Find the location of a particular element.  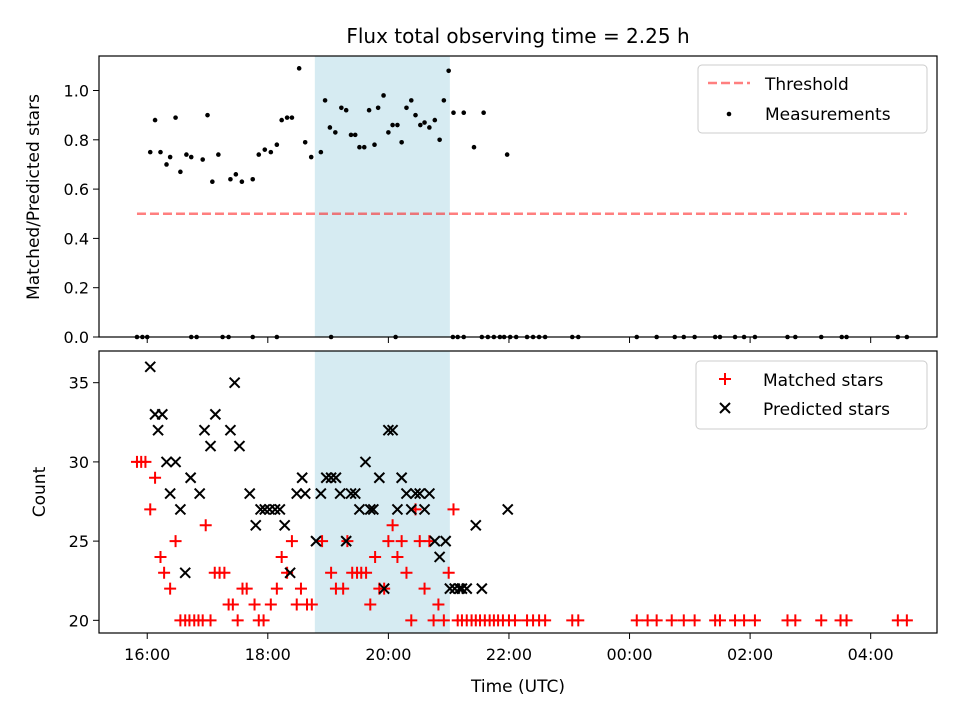

x-tick-label: 00:00 is located at coordinates (629, 654).